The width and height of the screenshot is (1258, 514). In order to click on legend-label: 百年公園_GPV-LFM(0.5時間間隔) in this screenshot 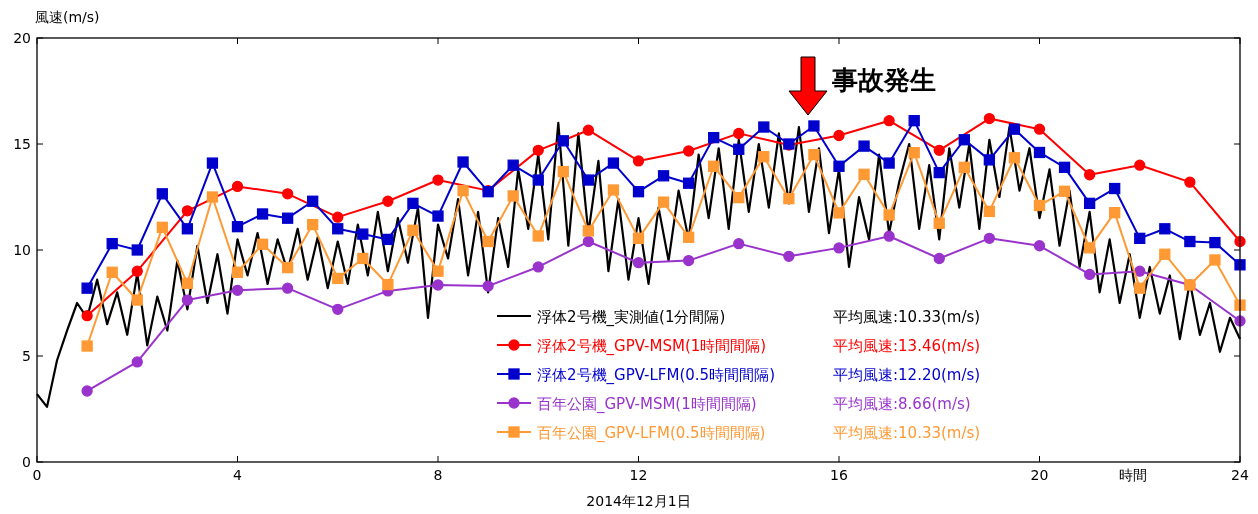, I will do `click(651, 433)`.